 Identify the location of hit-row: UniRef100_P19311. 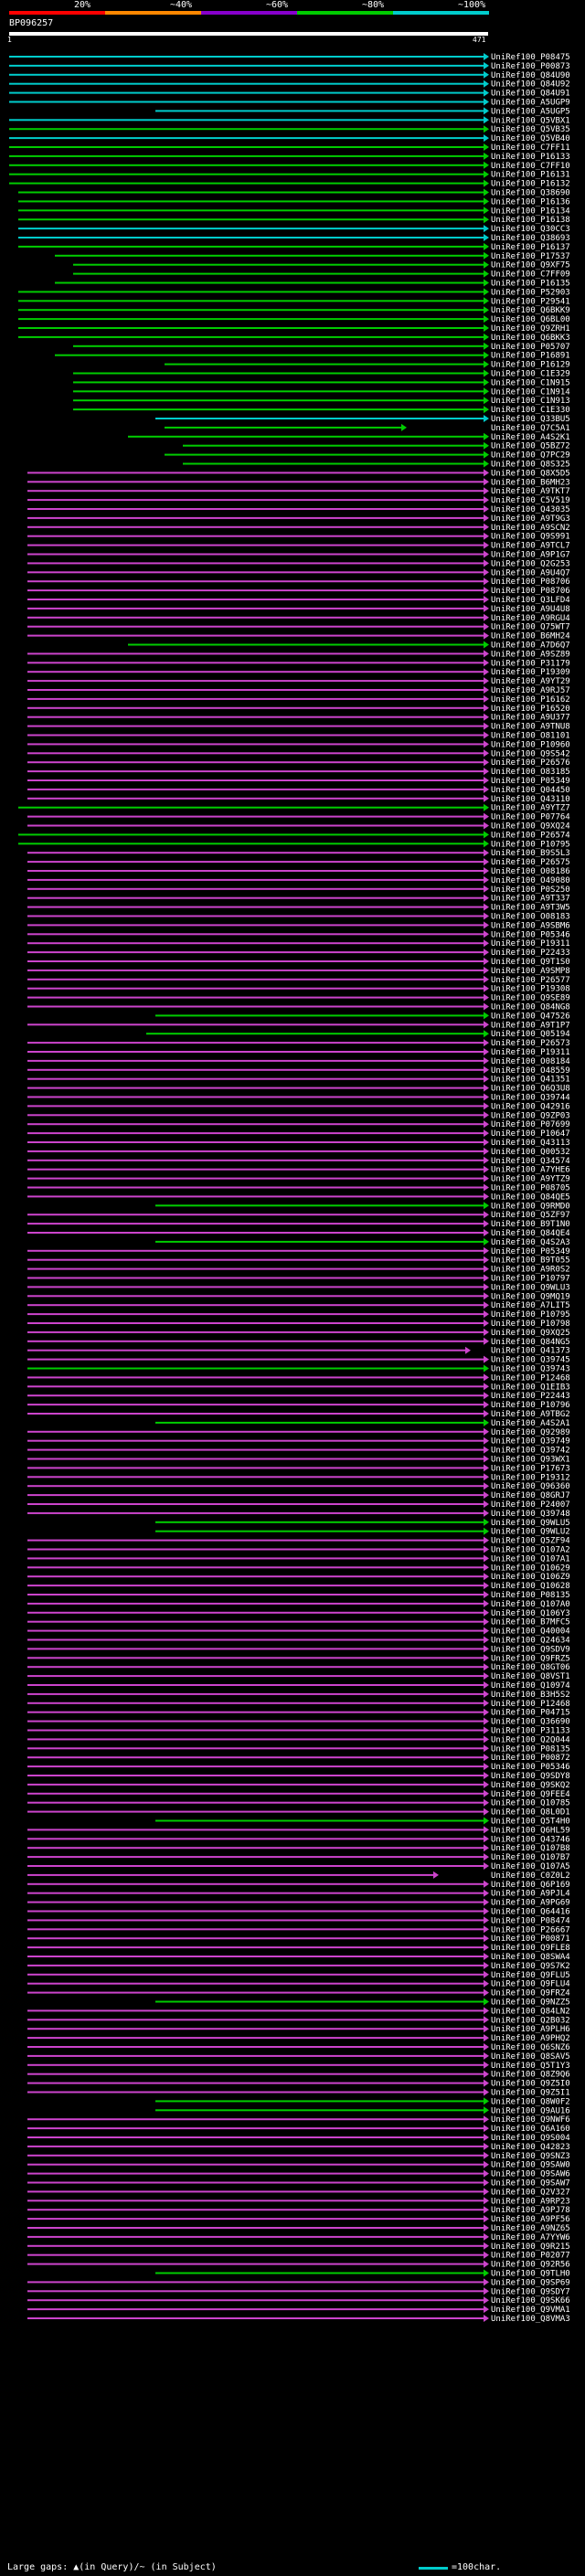
(299, 1052).